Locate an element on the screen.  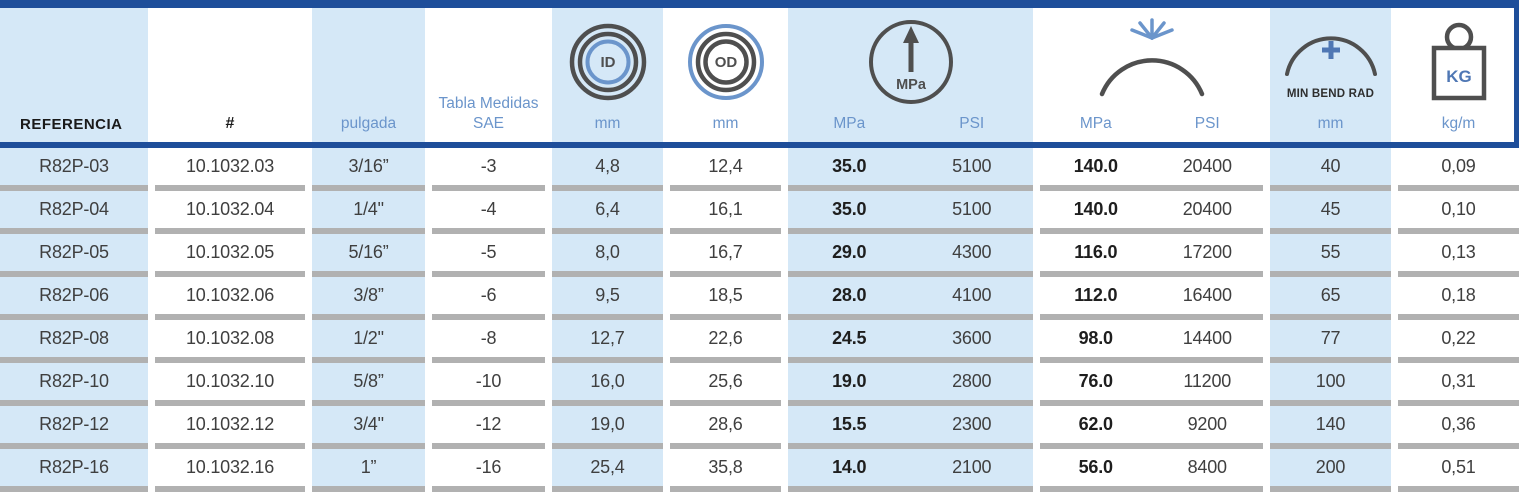
cell-outer-diameter-value: 16,7 is located at coordinates (725, 252).